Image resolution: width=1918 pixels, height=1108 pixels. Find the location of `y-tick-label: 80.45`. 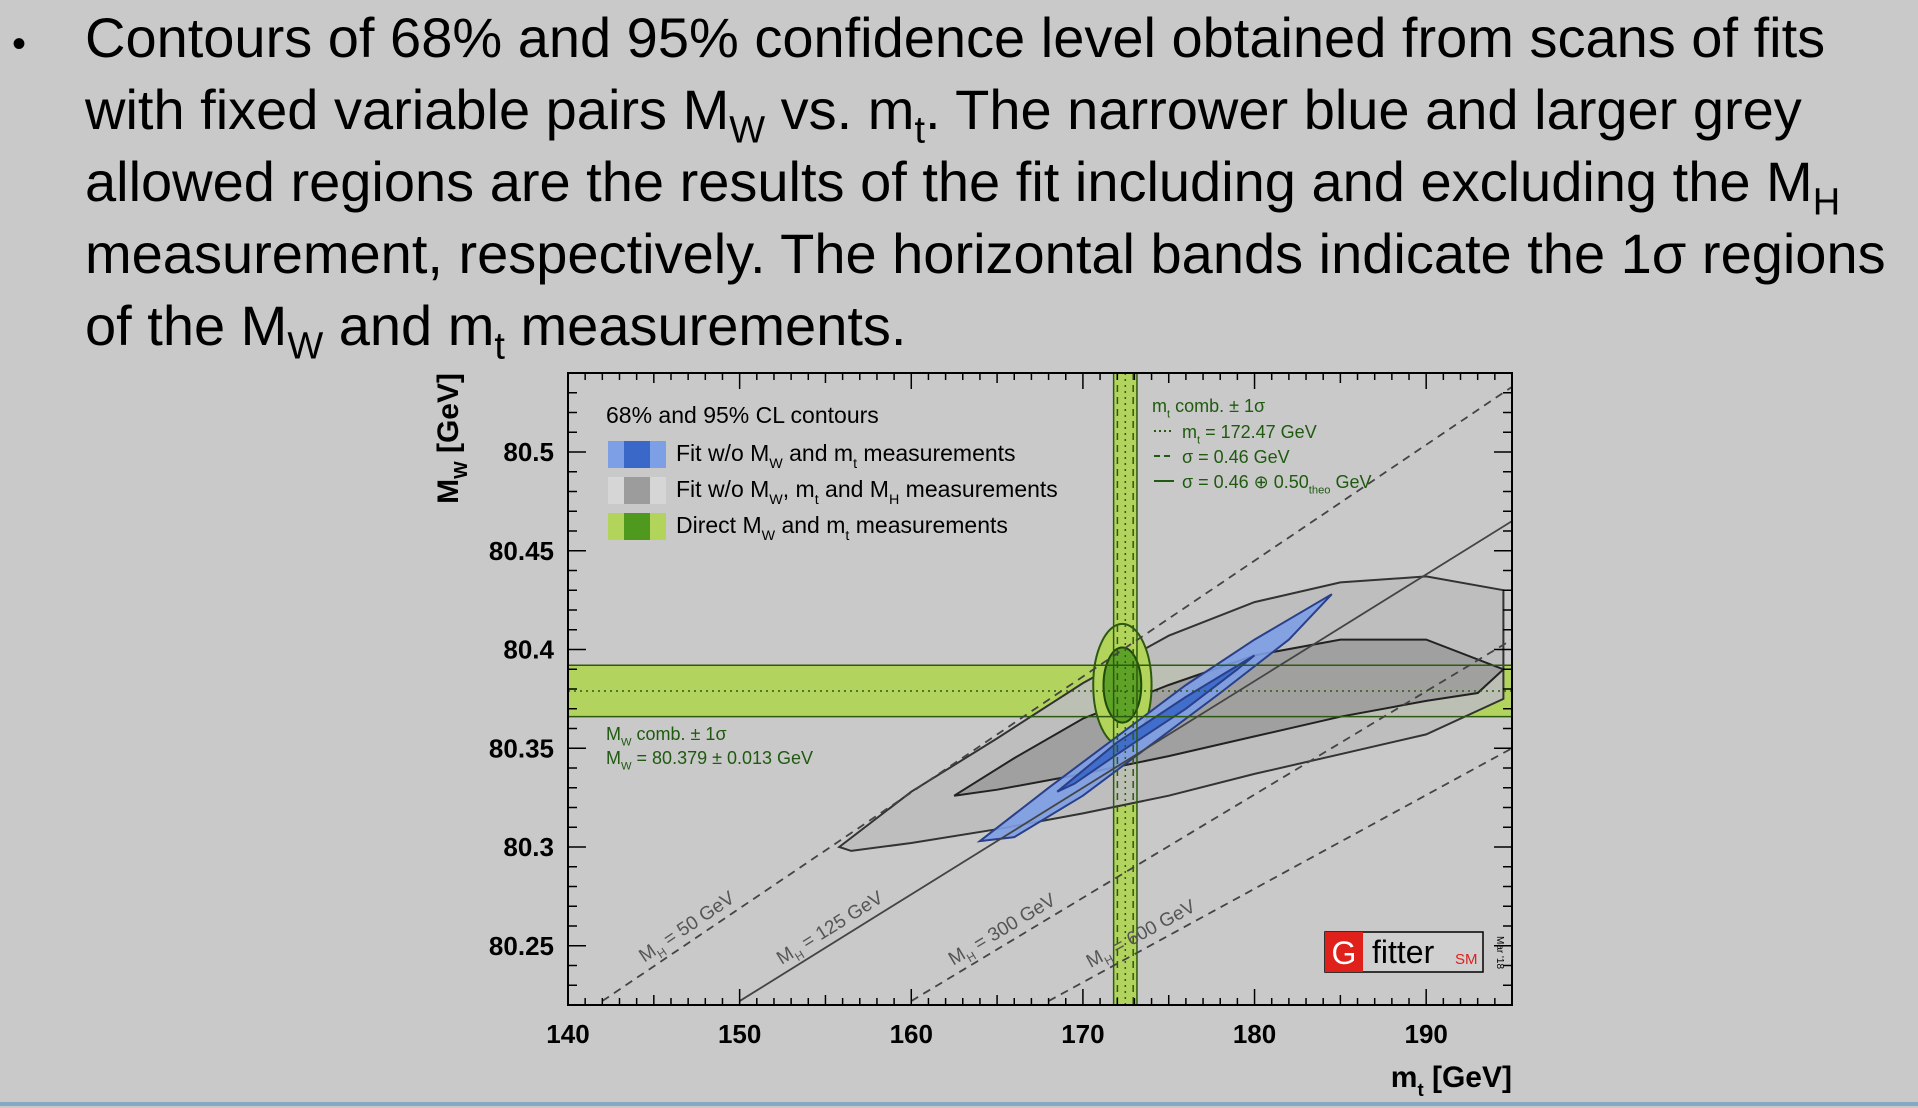

y-tick-label: 80.45 is located at coordinates (521, 551).